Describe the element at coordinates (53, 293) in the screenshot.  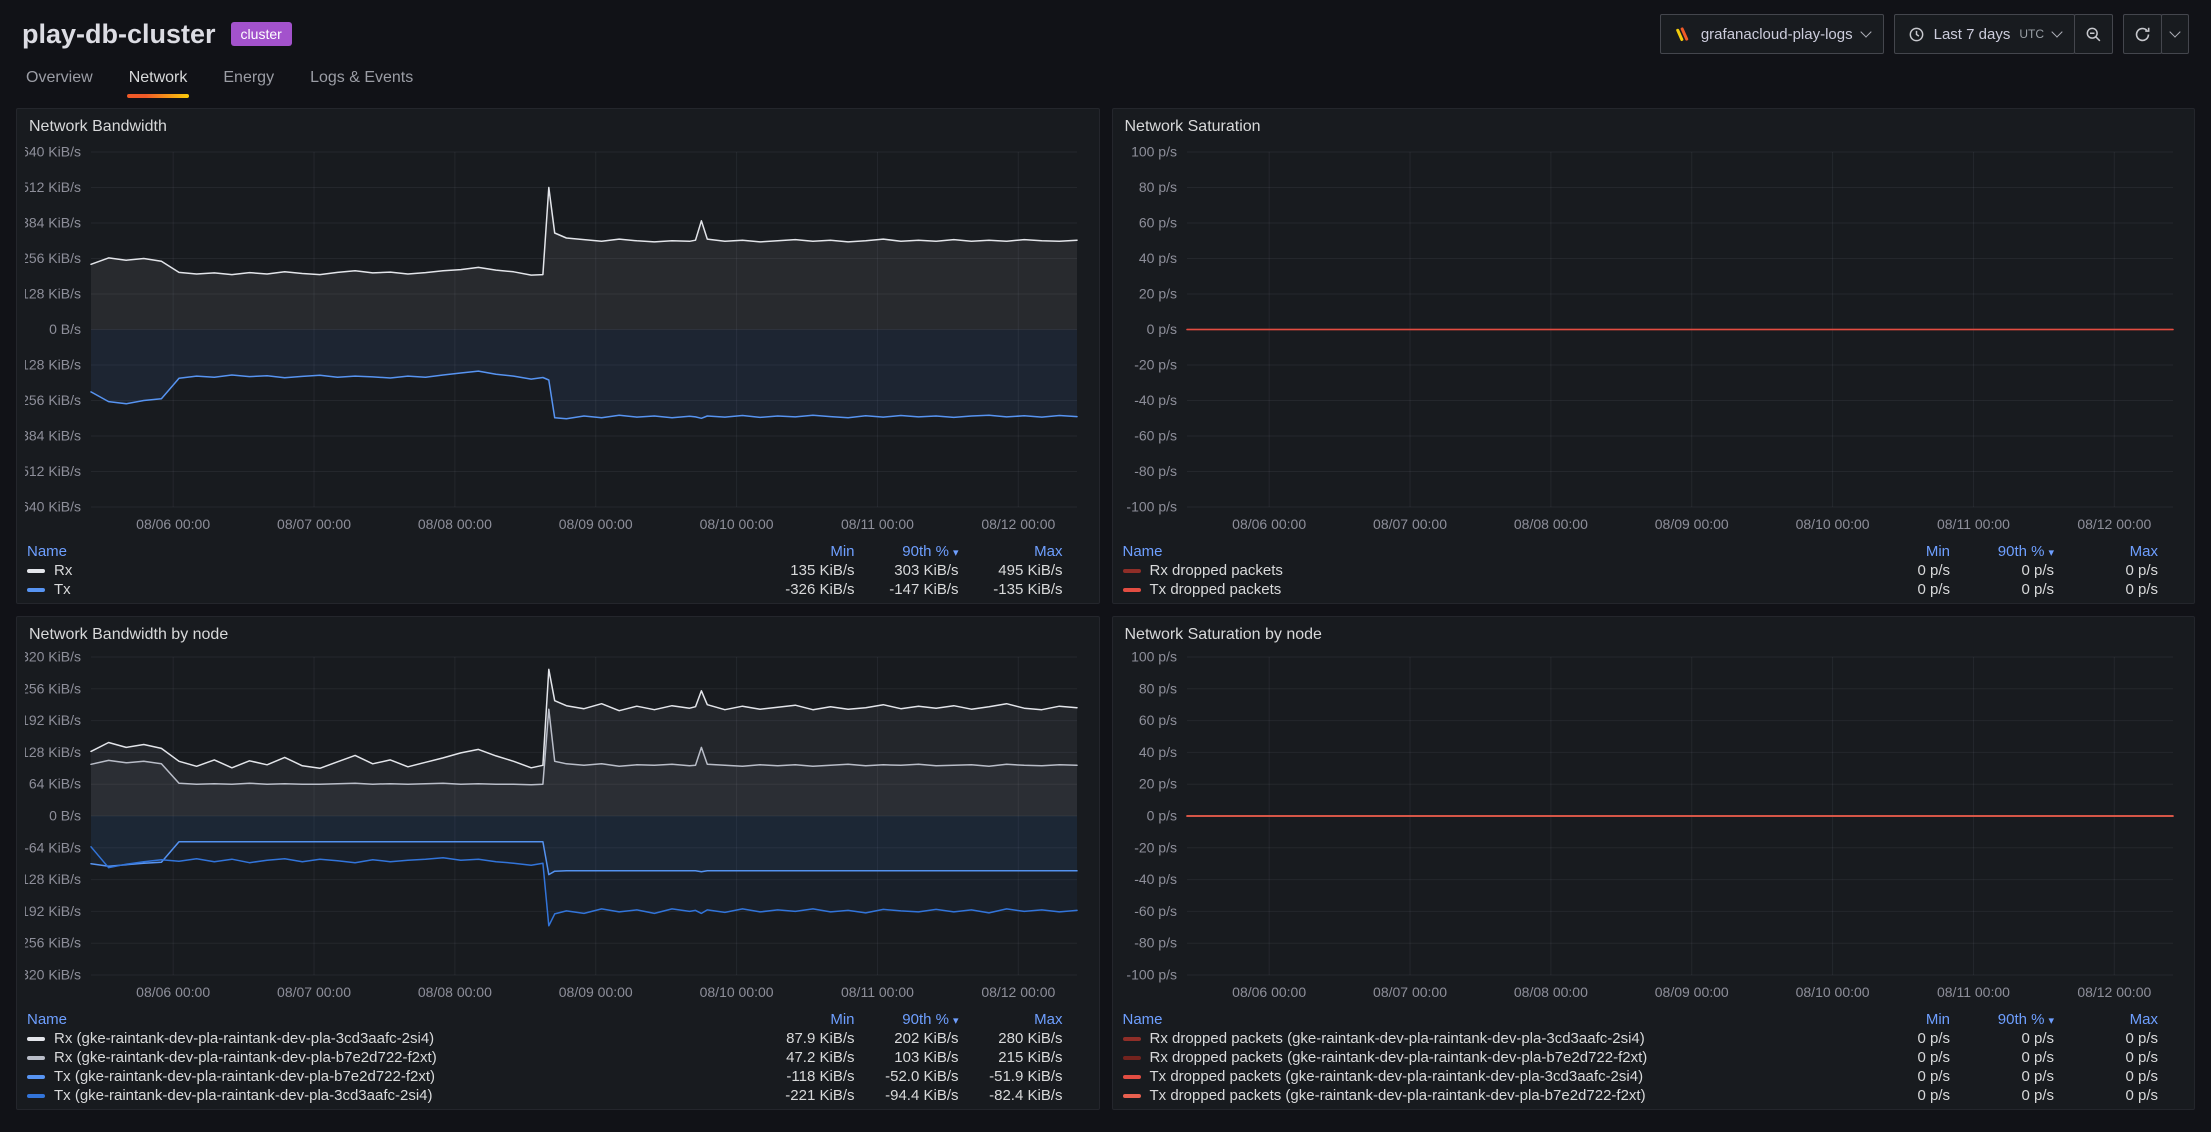
I see `y-axis-tick-label: 128 KiB/s` at that location.